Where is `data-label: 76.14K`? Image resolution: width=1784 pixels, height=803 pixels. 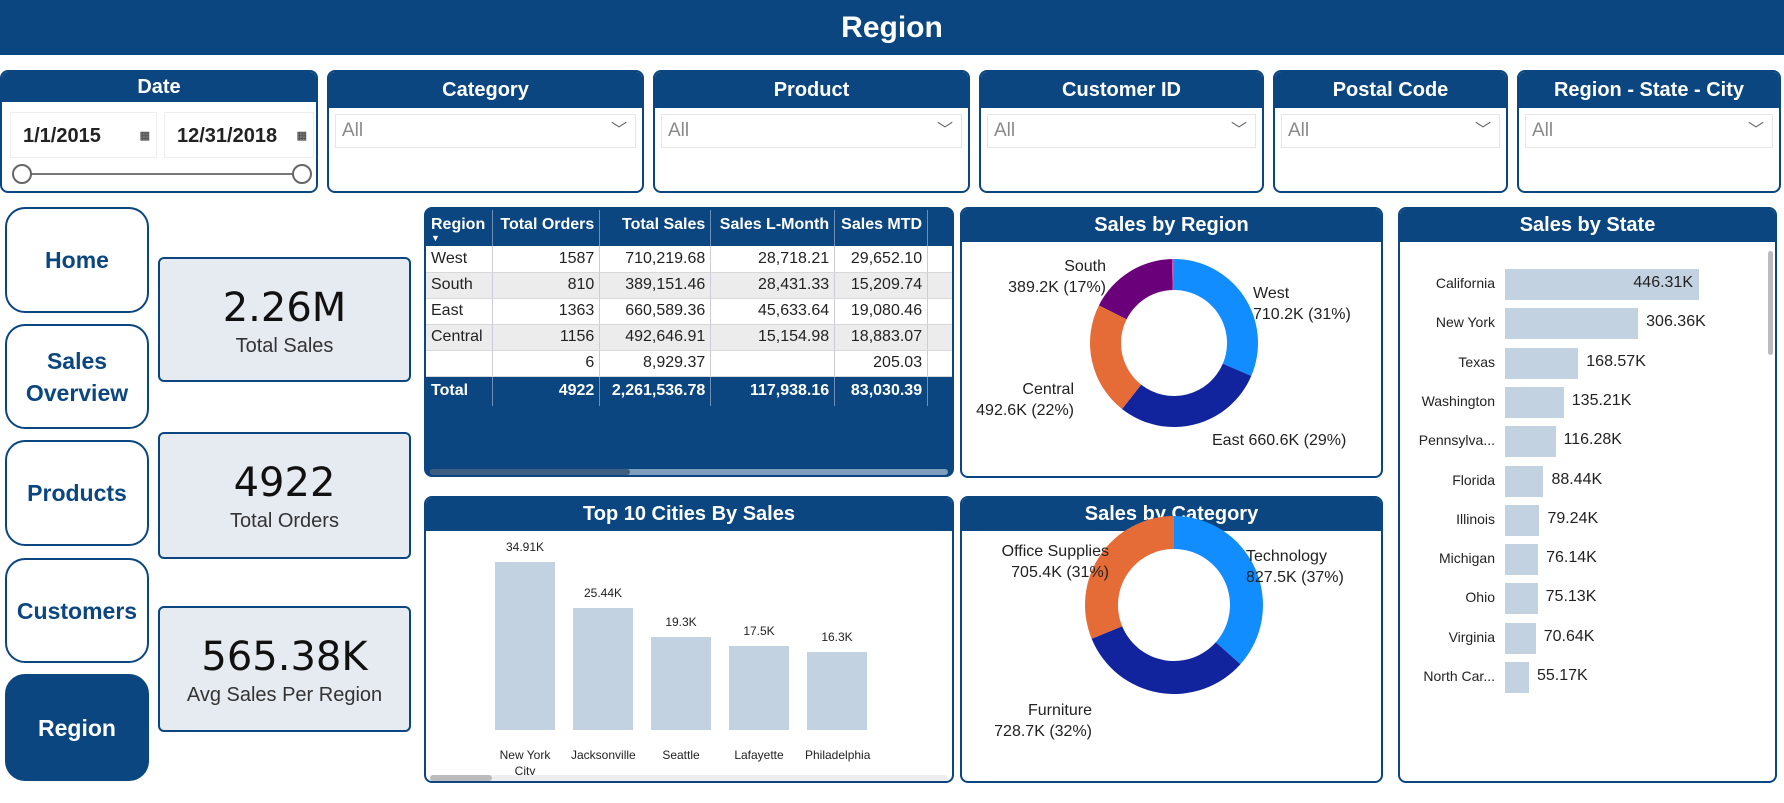
data-label: 76.14K is located at coordinates (1571, 558).